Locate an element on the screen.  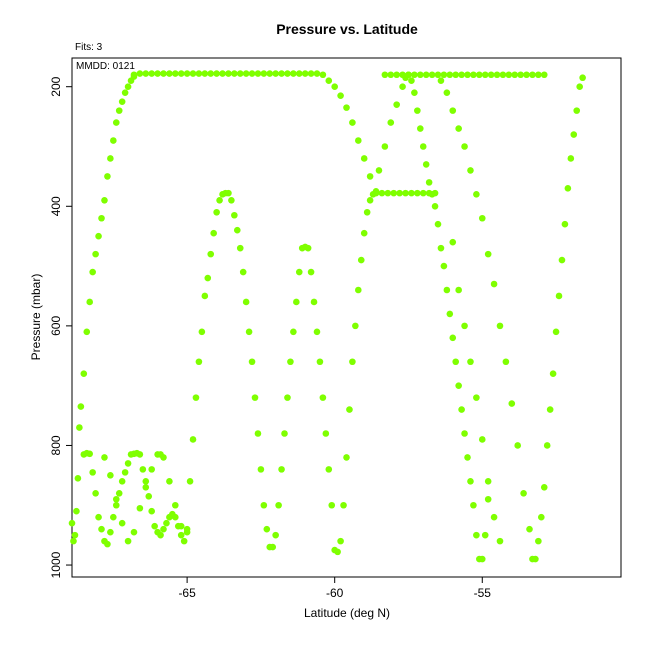
x-axis: -65 -60 -55 is located at coordinates (334, 588).